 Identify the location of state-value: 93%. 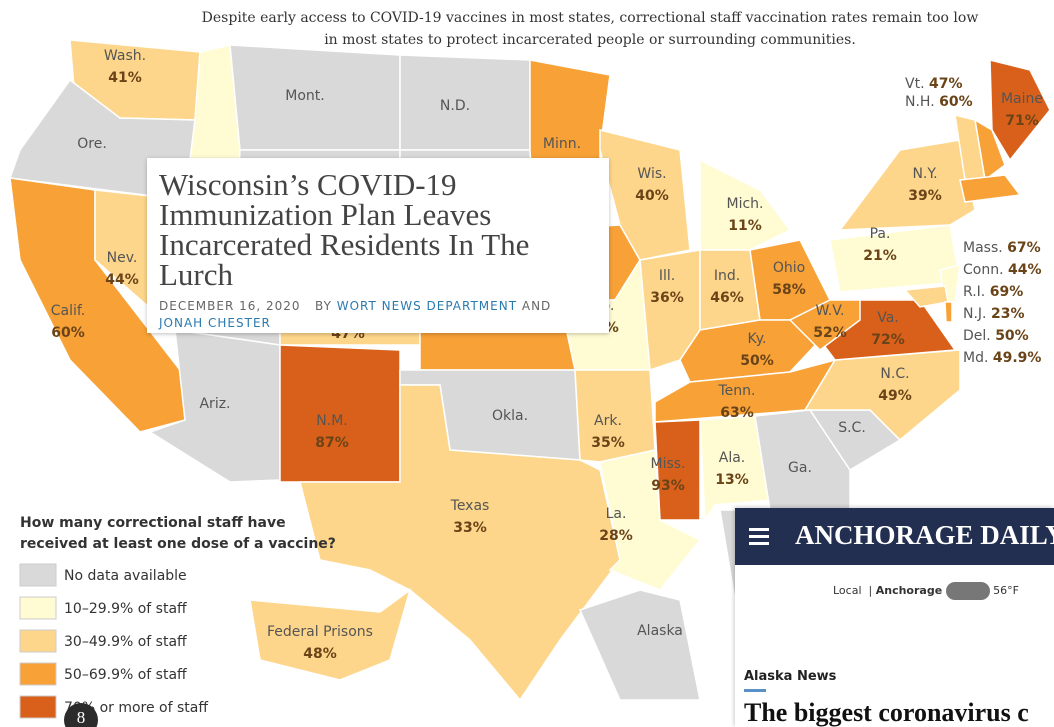
(668, 486).